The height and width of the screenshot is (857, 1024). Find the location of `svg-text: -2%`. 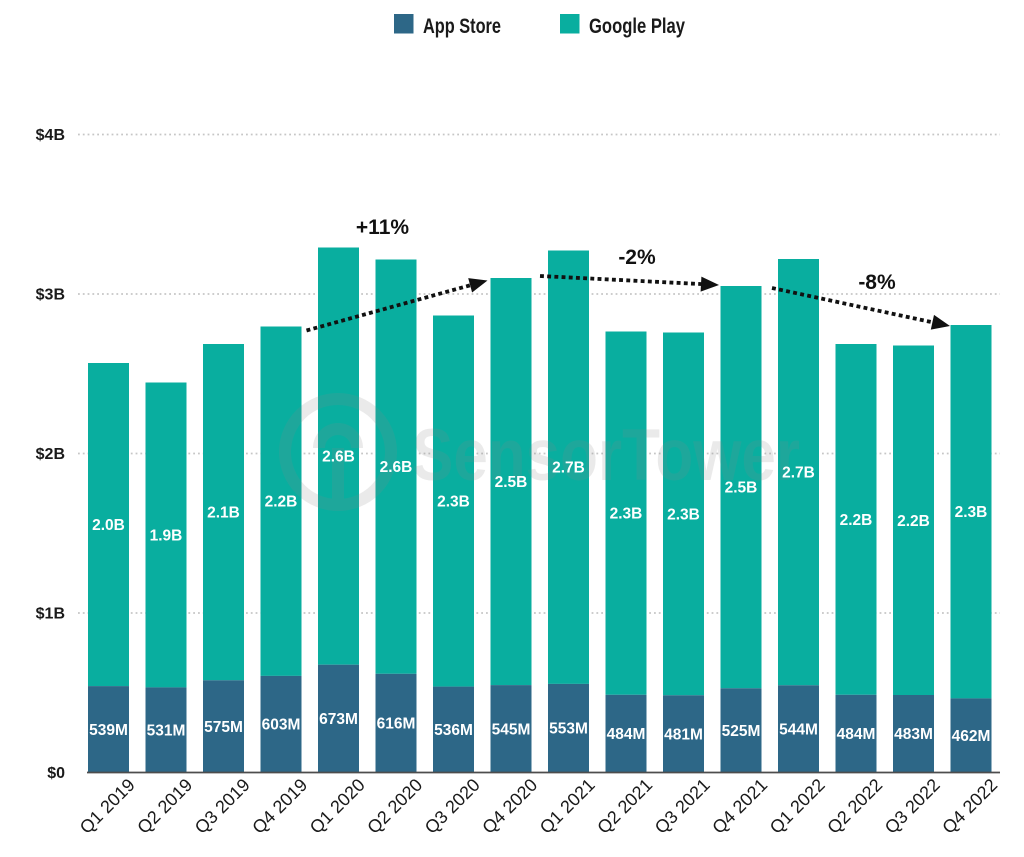

svg-text: -2% is located at coordinates (637, 257).